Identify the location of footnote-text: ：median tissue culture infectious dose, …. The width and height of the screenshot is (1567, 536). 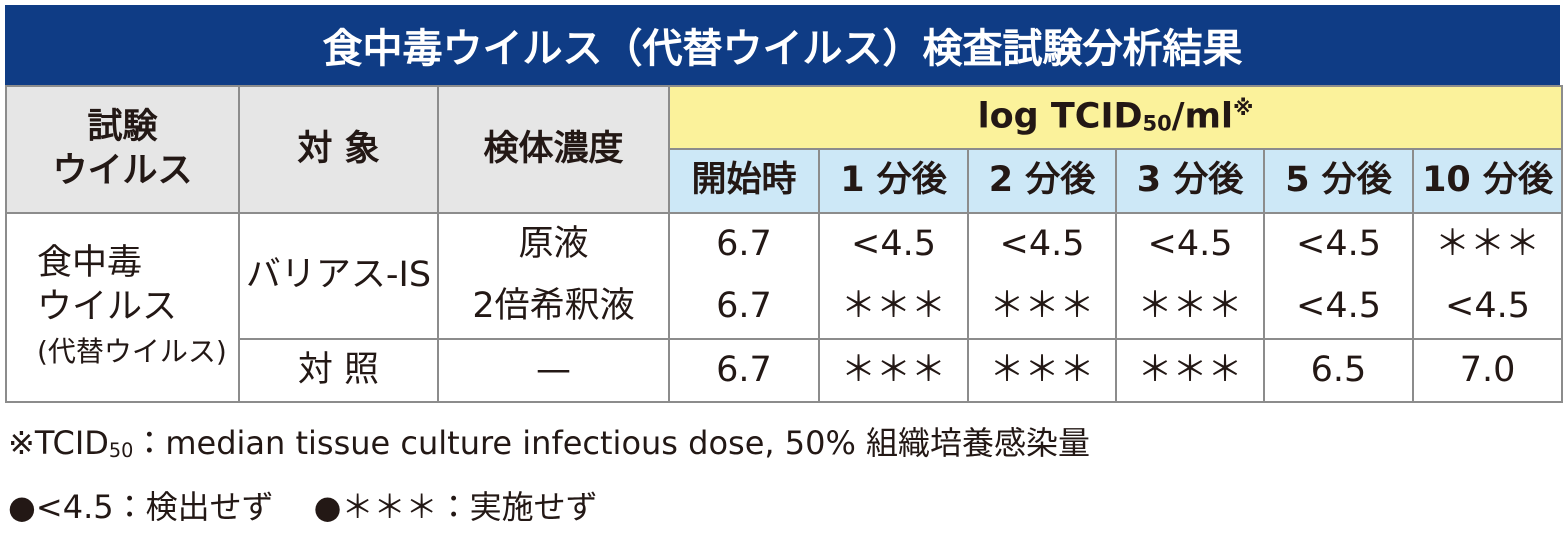
(612, 443).